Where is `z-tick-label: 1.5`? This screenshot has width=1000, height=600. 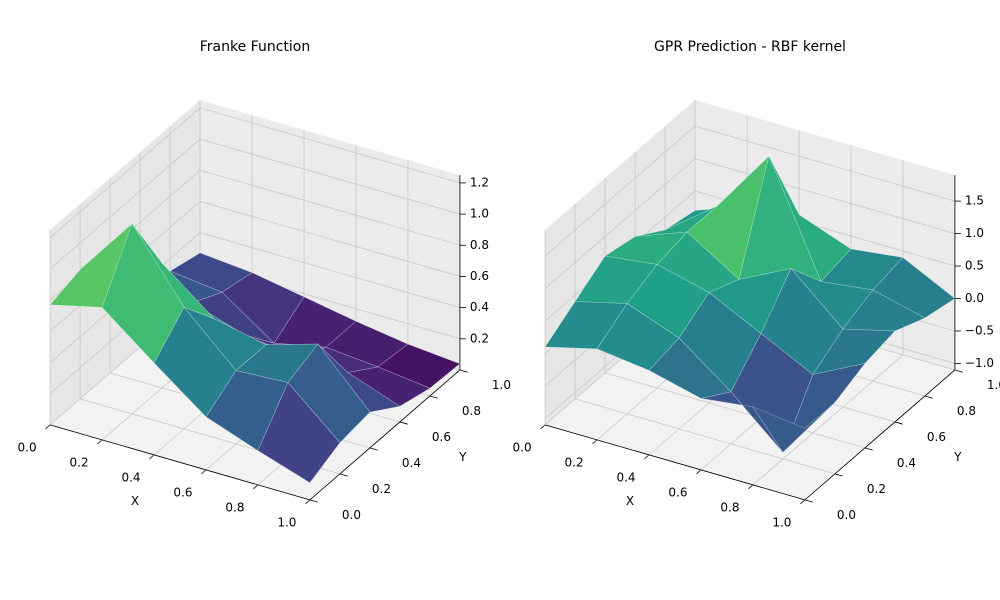 z-tick-label: 1.5 is located at coordinates (974, 201).